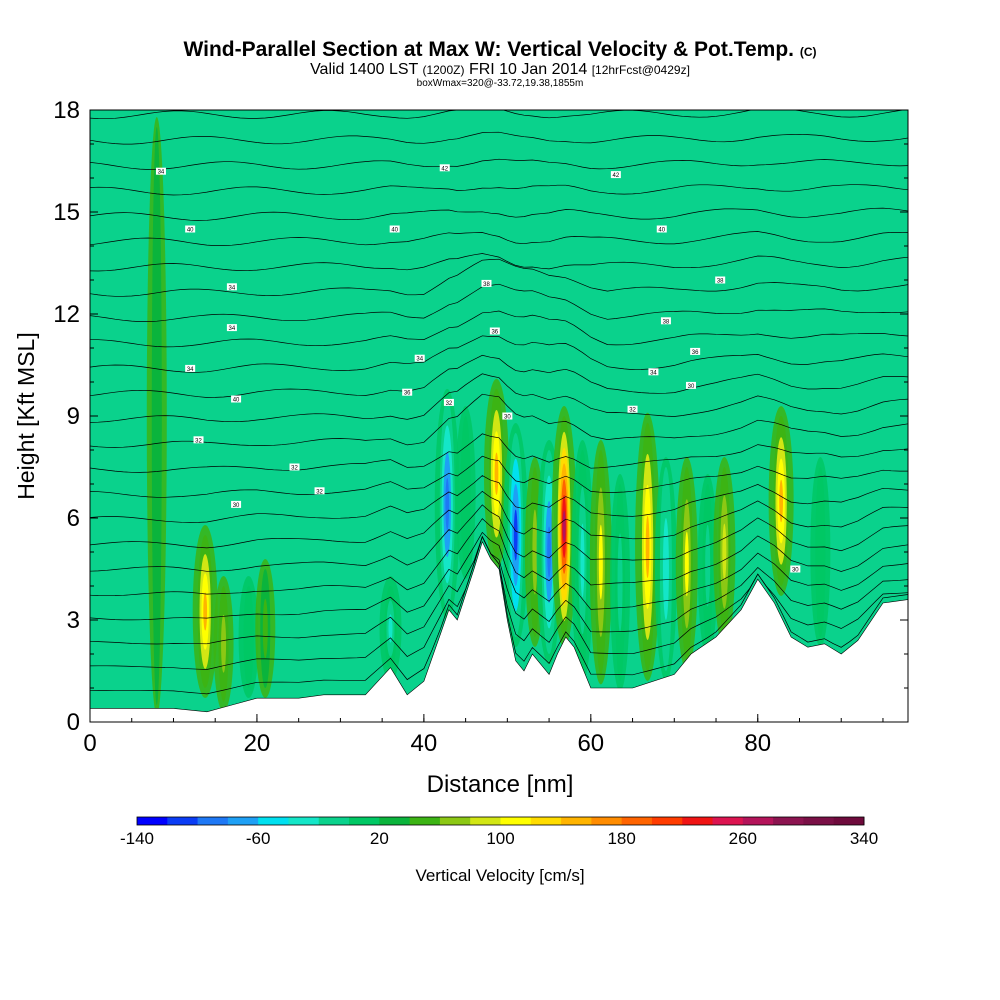 Image resolution: width=1000 pixels, height=1000 pixels. I want to click on copyright-mark: (C), so click(808, 52).